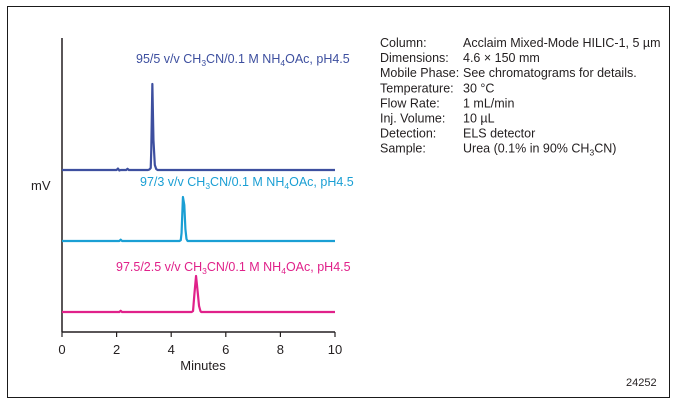 The image size is (678, 405). Describe the element at coordinates (233, 268) in the screenshot. I see `series-label: 97.5/2.5 v/v CH3CN/0.1 M NH4OAc, pH4.5` at that location.